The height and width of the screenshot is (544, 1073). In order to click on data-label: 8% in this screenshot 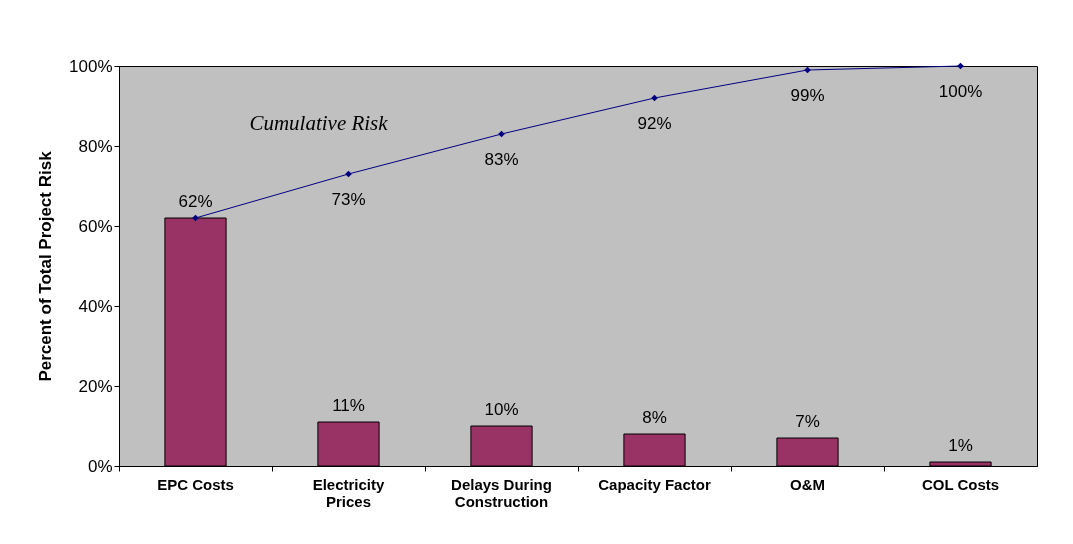, I will do `click(654, 417)`.